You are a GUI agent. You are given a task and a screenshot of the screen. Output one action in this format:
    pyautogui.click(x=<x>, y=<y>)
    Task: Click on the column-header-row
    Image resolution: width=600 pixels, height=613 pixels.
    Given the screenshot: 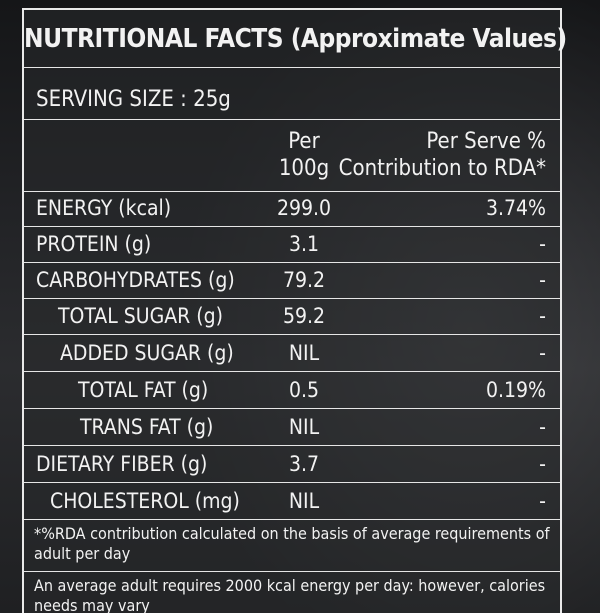 What is the action you would take?
    pyautogui.click(x=292, y=156)
    